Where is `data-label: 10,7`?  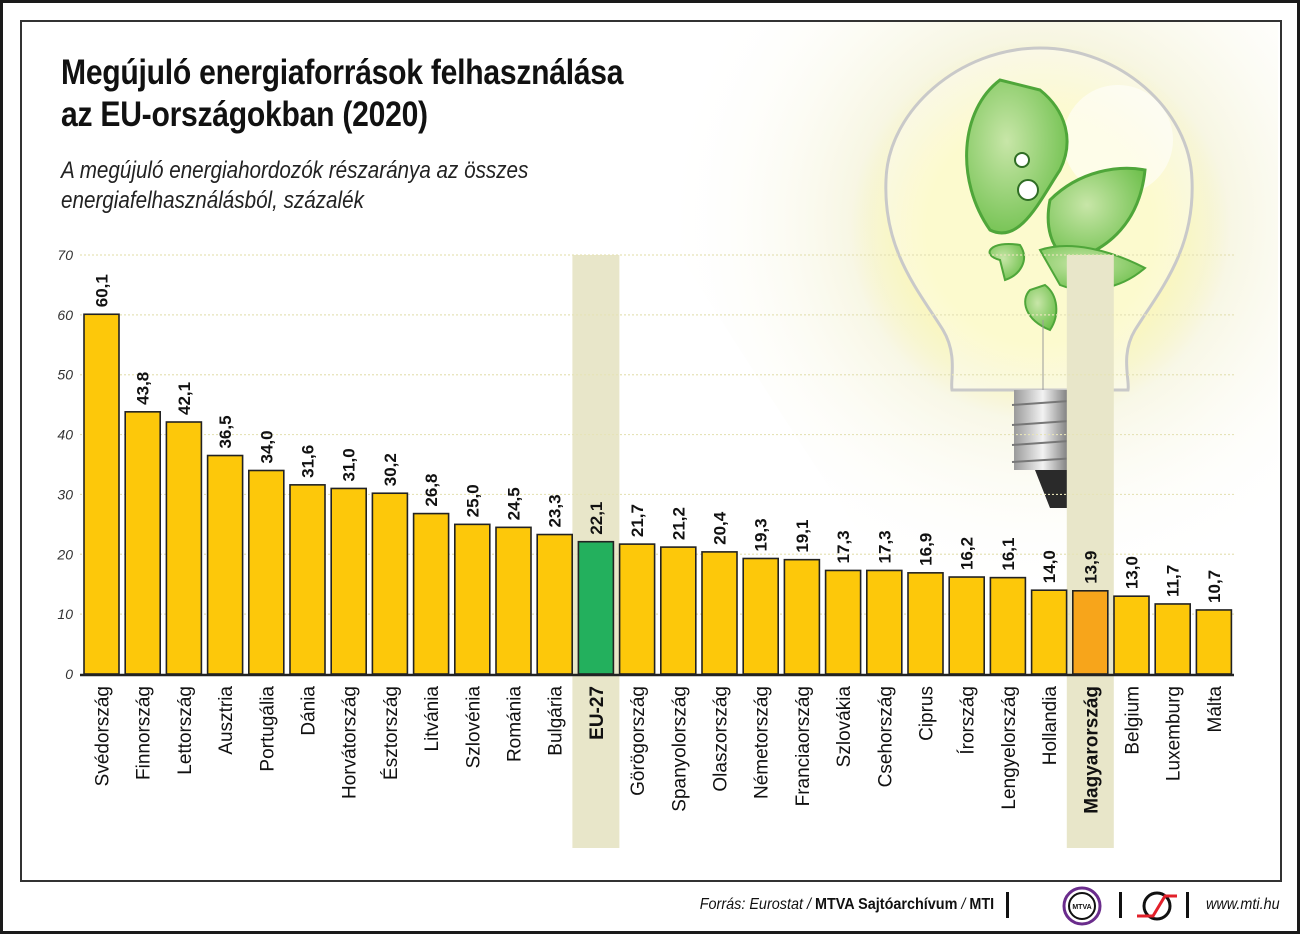
data-label: 10,7 is located at coordinates (1214, 586).